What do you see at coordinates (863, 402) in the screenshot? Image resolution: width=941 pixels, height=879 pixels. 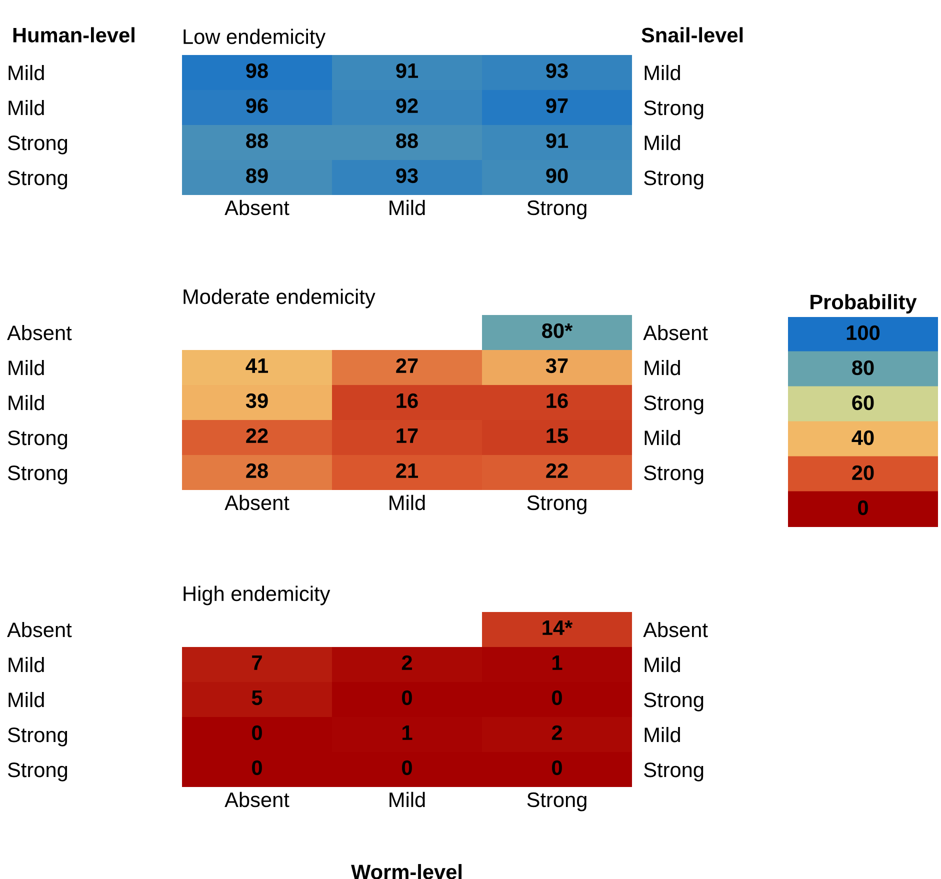 I see `color-bar-label: 60` at bounding box center [863, 402].